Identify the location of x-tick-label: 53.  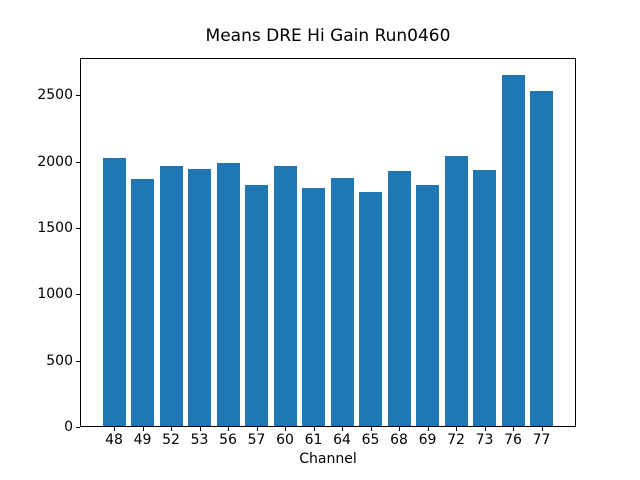
(199, 440).